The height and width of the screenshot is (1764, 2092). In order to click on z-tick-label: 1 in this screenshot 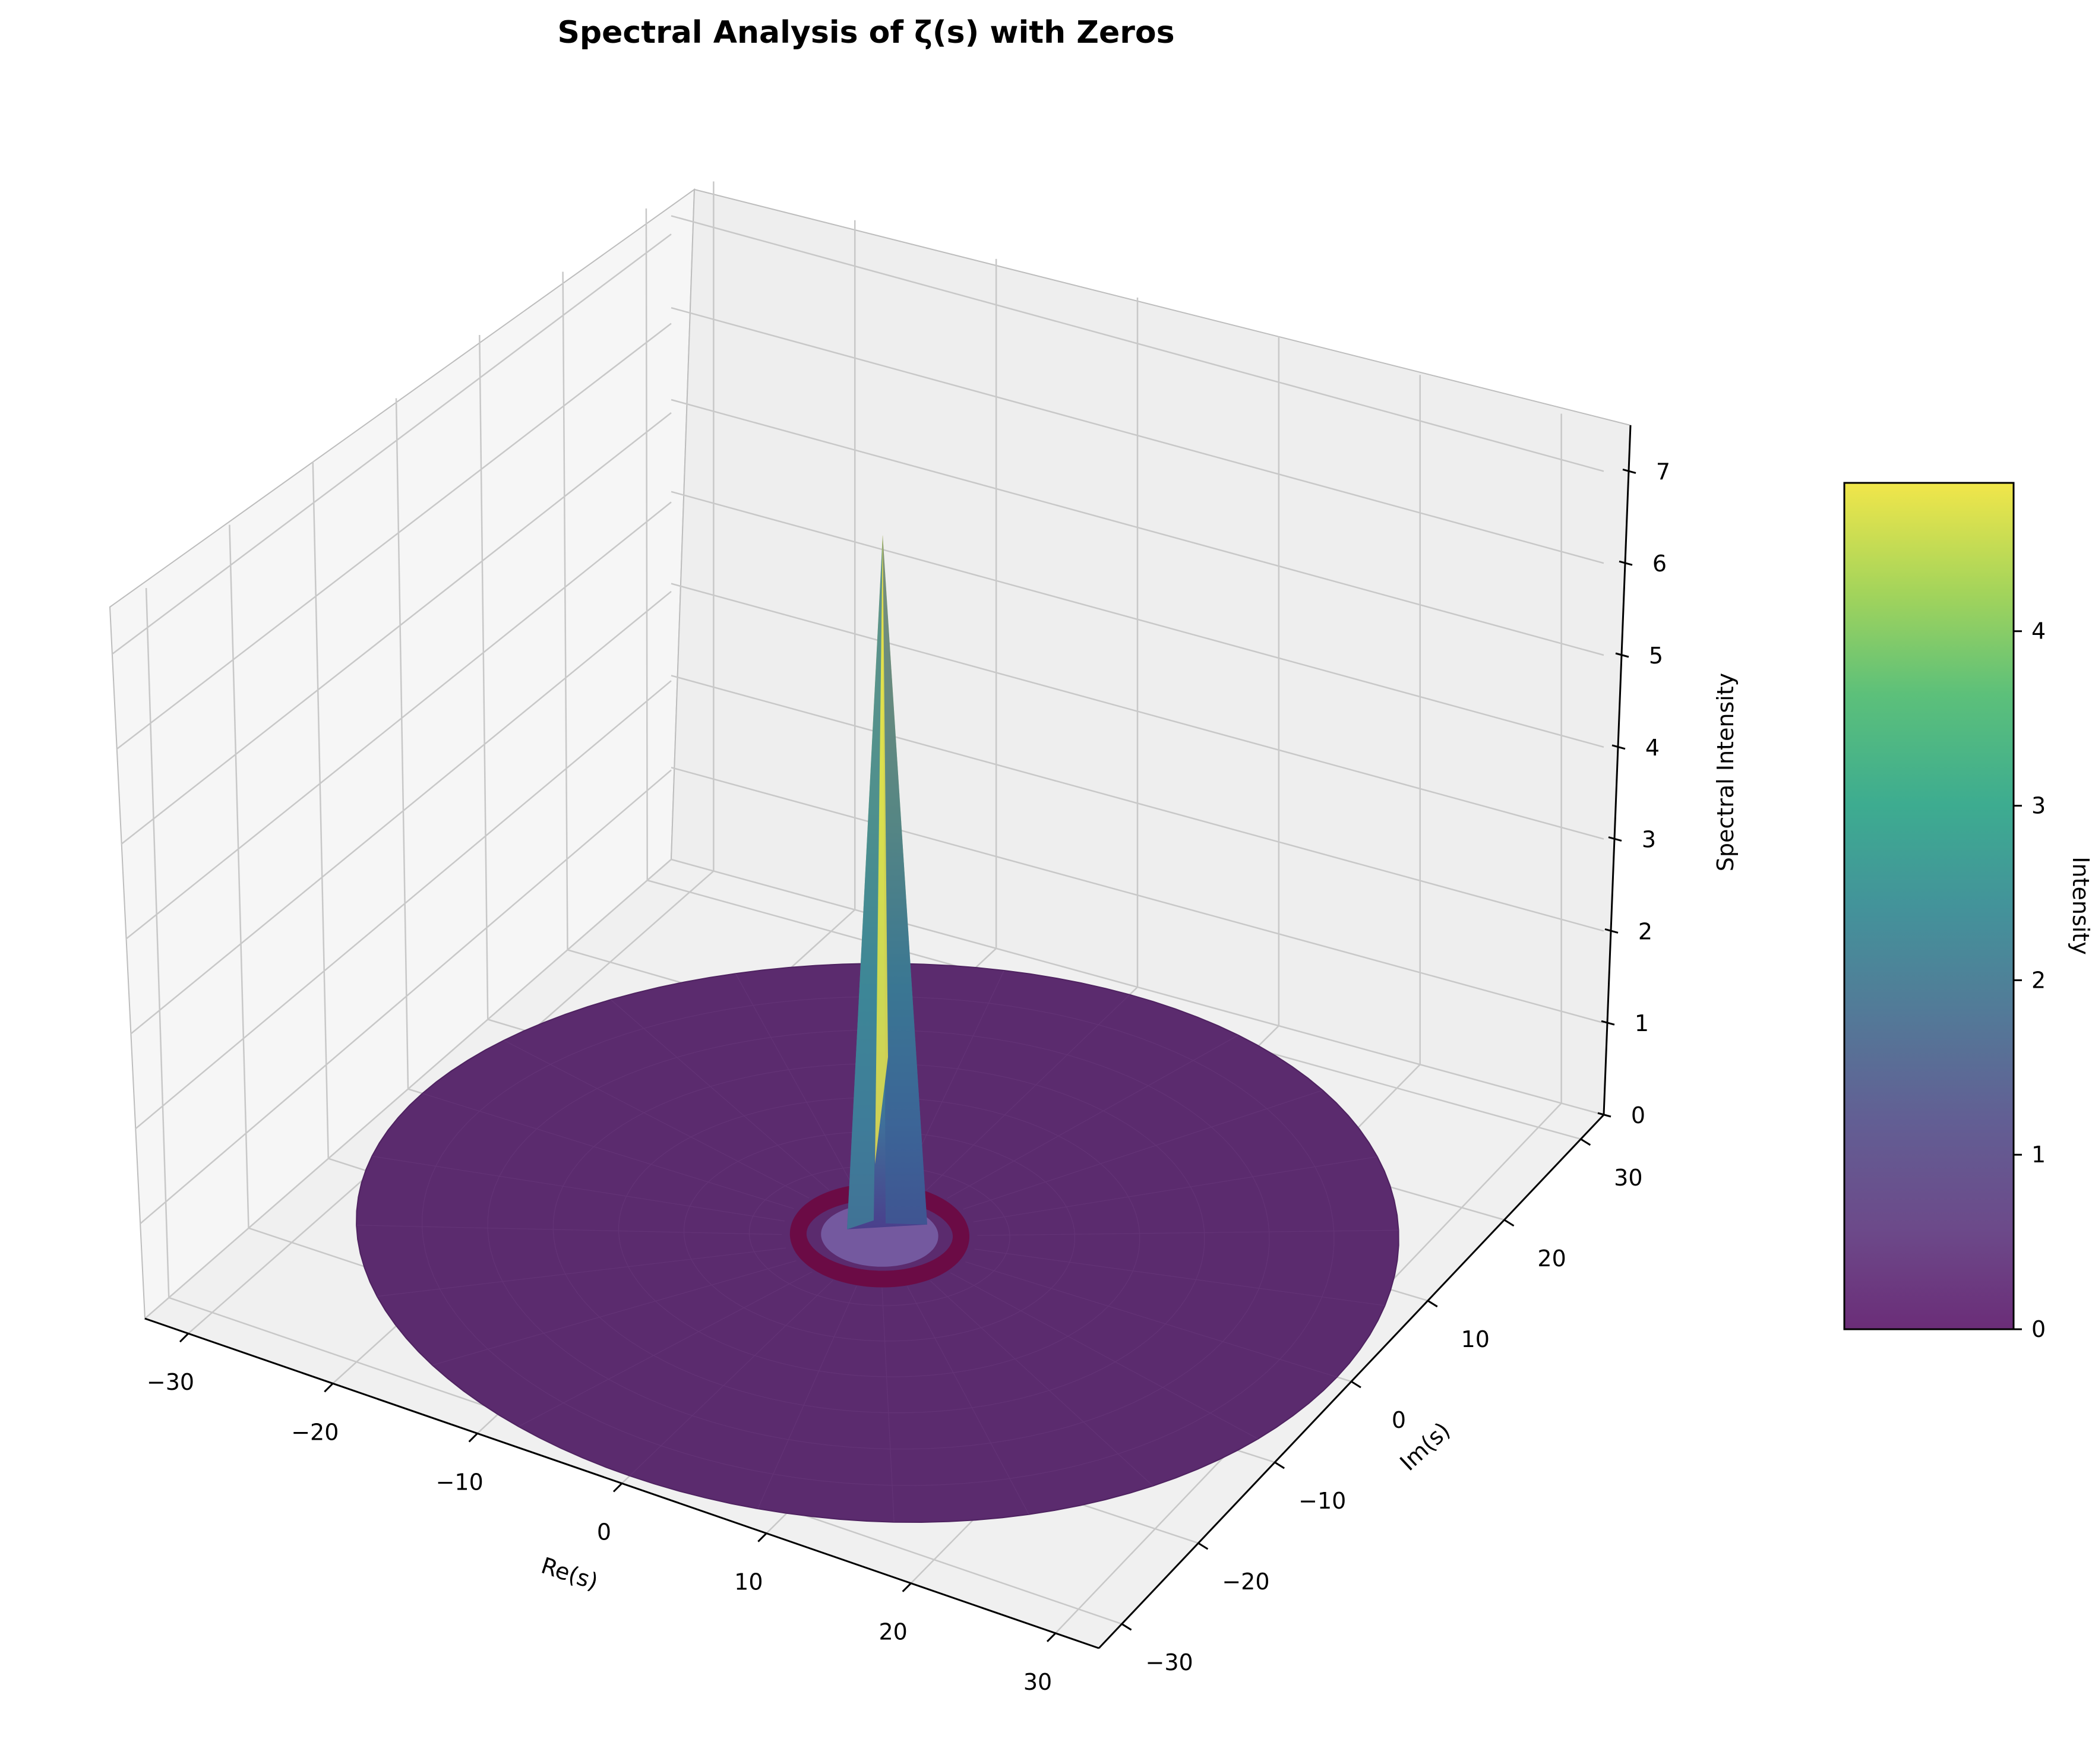, I will do `click(1642, 1023)`.